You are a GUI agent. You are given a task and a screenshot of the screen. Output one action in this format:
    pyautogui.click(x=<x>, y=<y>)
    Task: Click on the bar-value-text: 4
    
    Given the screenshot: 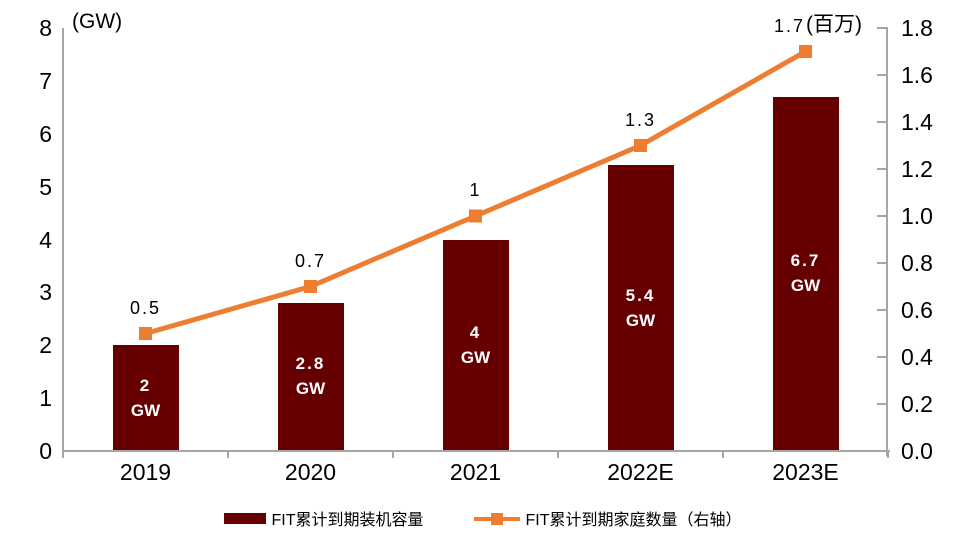 What is the action you would take?
    pyautogui.click(x=475, y=332)
    